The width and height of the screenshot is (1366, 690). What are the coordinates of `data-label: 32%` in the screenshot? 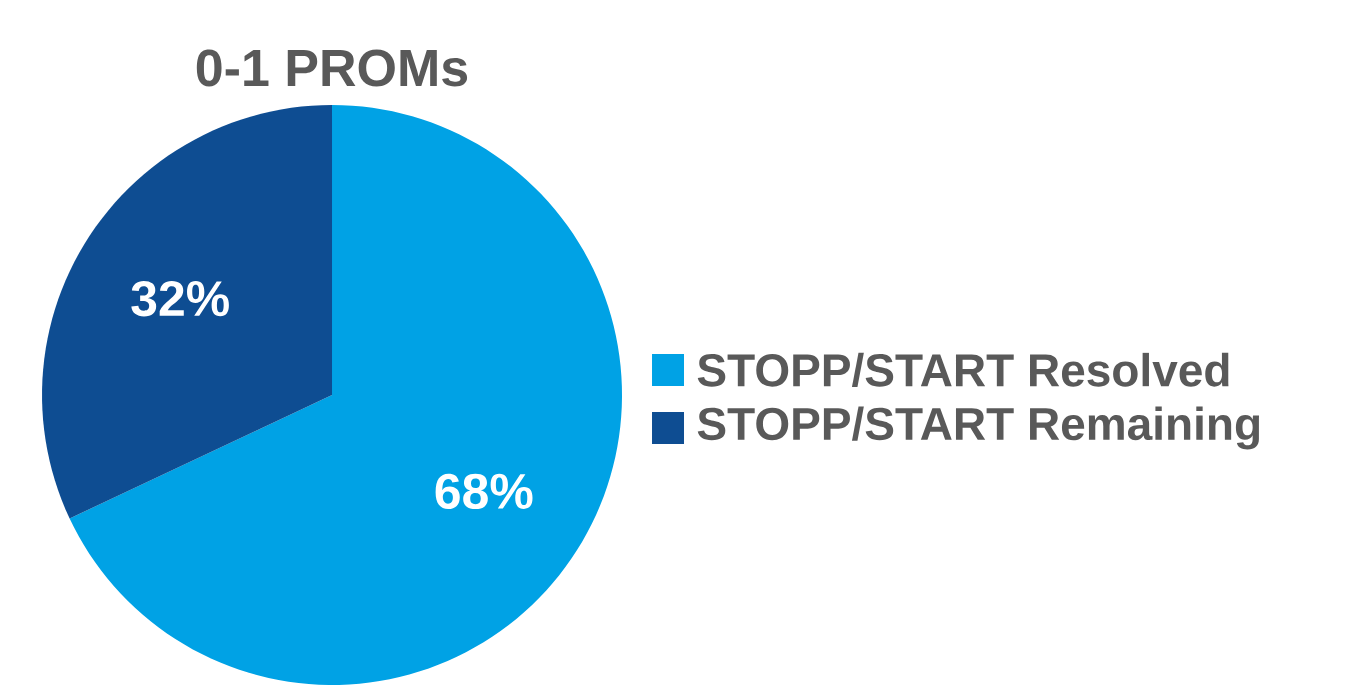 It's located at (180, 298).